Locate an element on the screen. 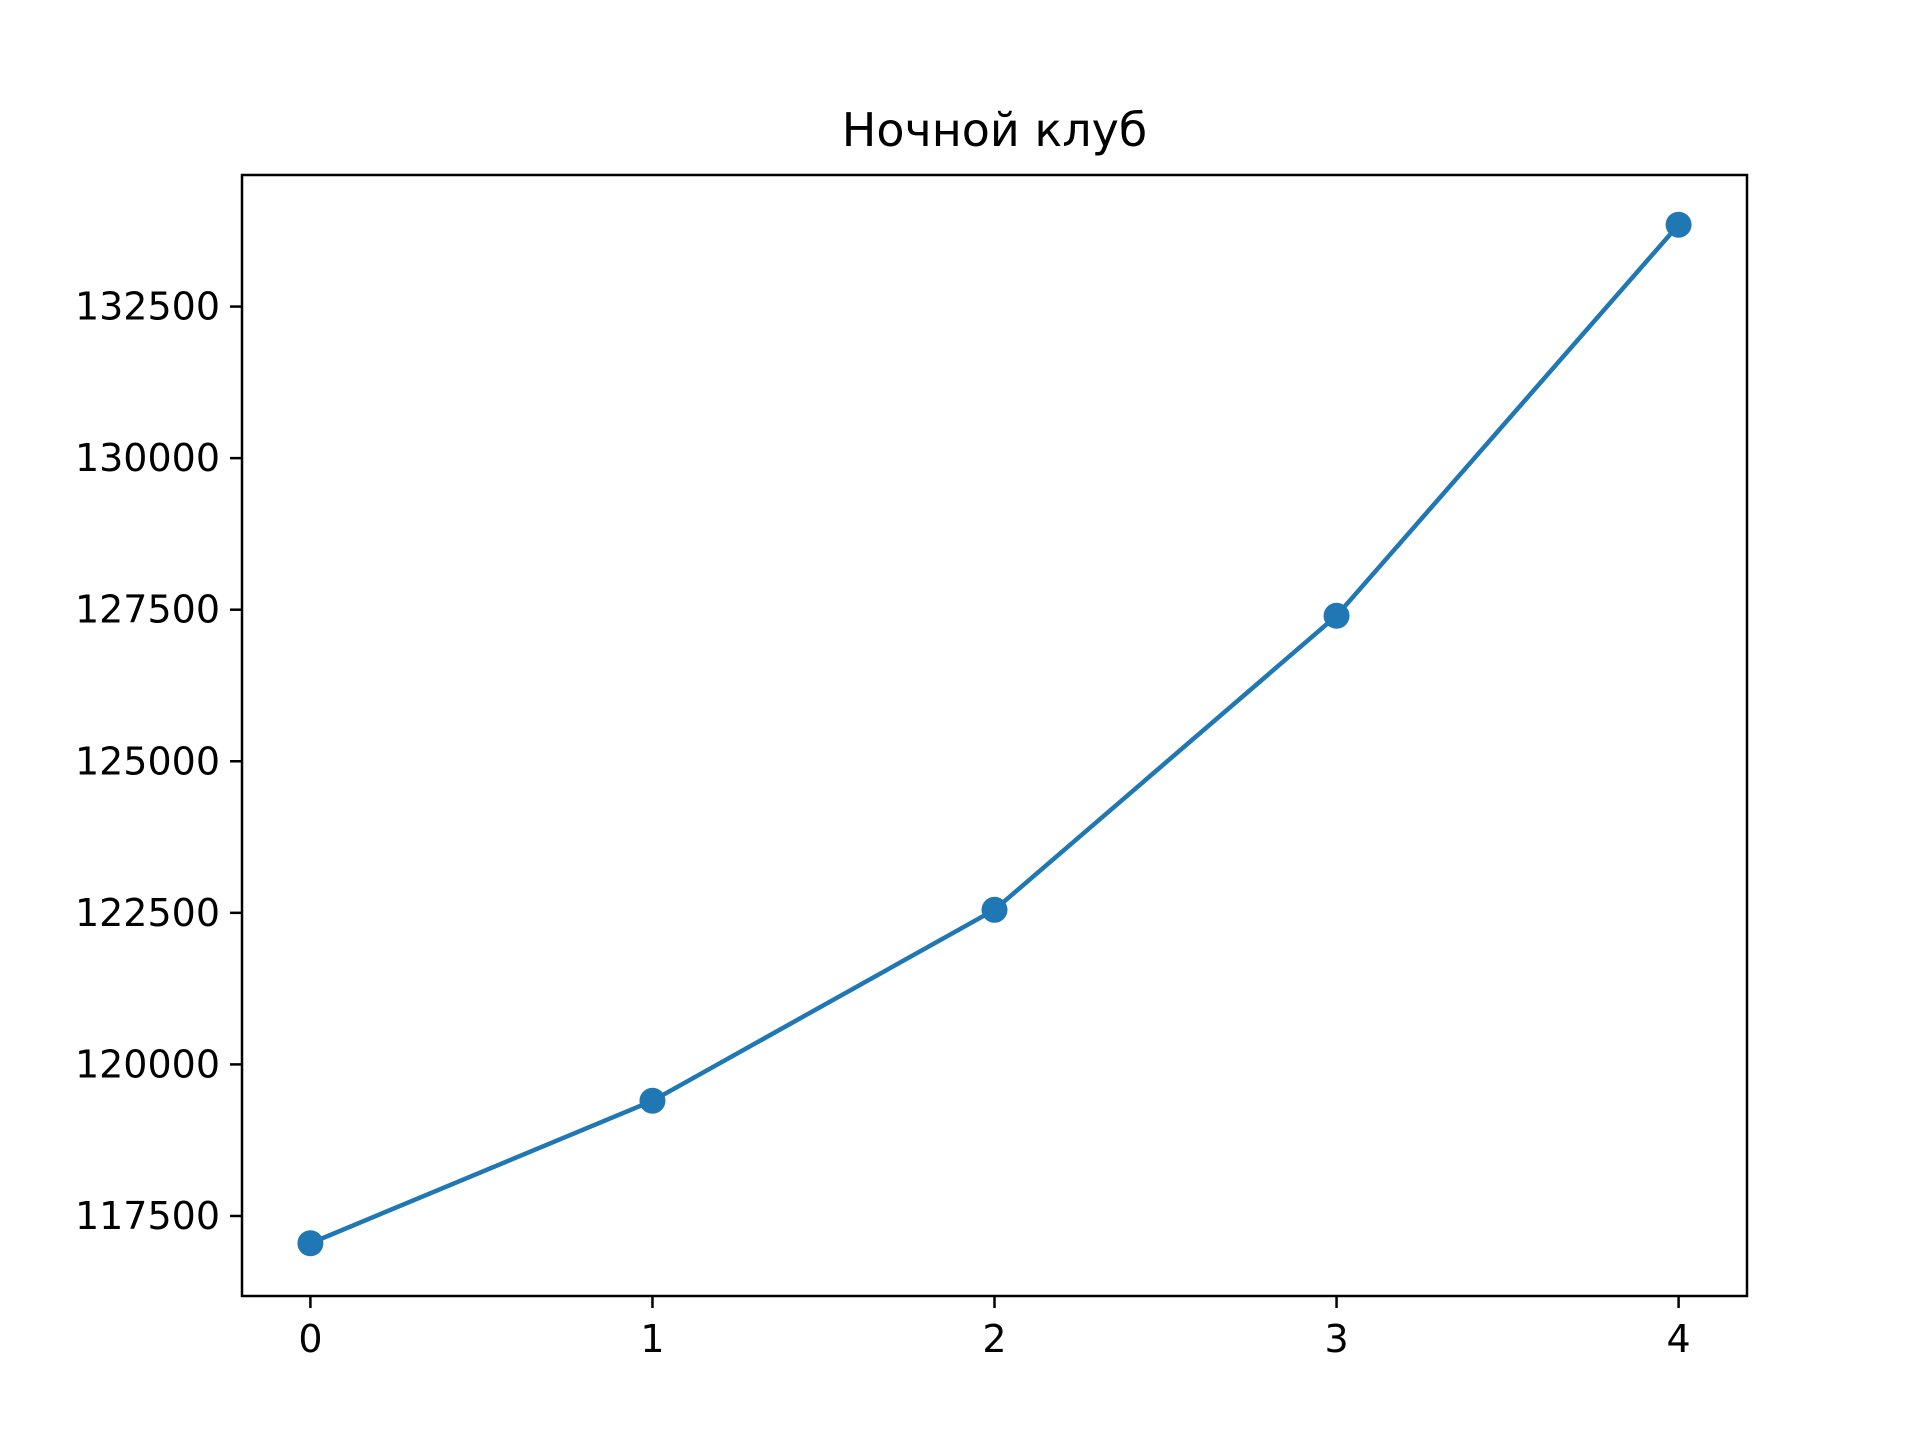 This screenshot has height=1440, width=1920. x-axis: 0 1 2 3 4 is located at coordinates (994, 1328).